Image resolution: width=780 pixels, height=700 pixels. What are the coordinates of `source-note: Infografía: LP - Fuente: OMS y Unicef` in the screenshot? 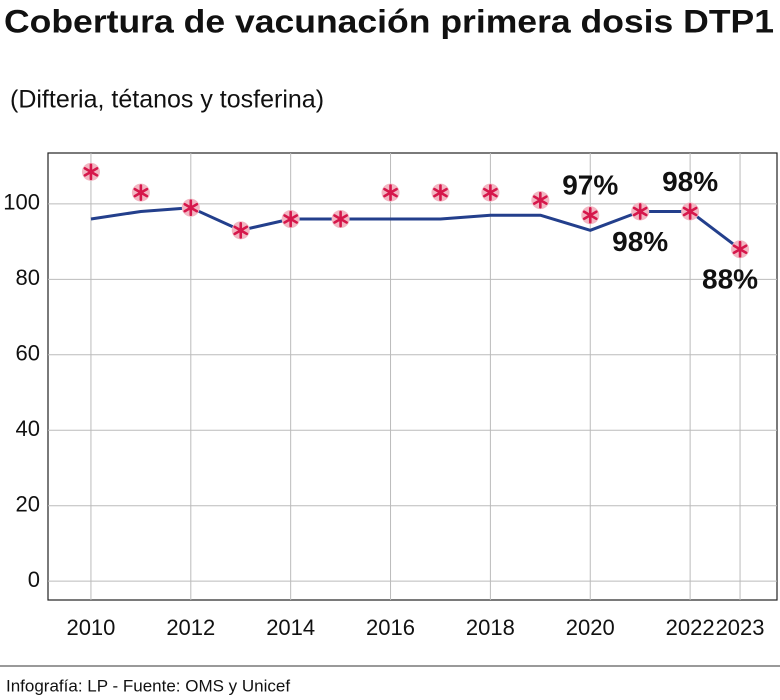 It's located at (148, 685).